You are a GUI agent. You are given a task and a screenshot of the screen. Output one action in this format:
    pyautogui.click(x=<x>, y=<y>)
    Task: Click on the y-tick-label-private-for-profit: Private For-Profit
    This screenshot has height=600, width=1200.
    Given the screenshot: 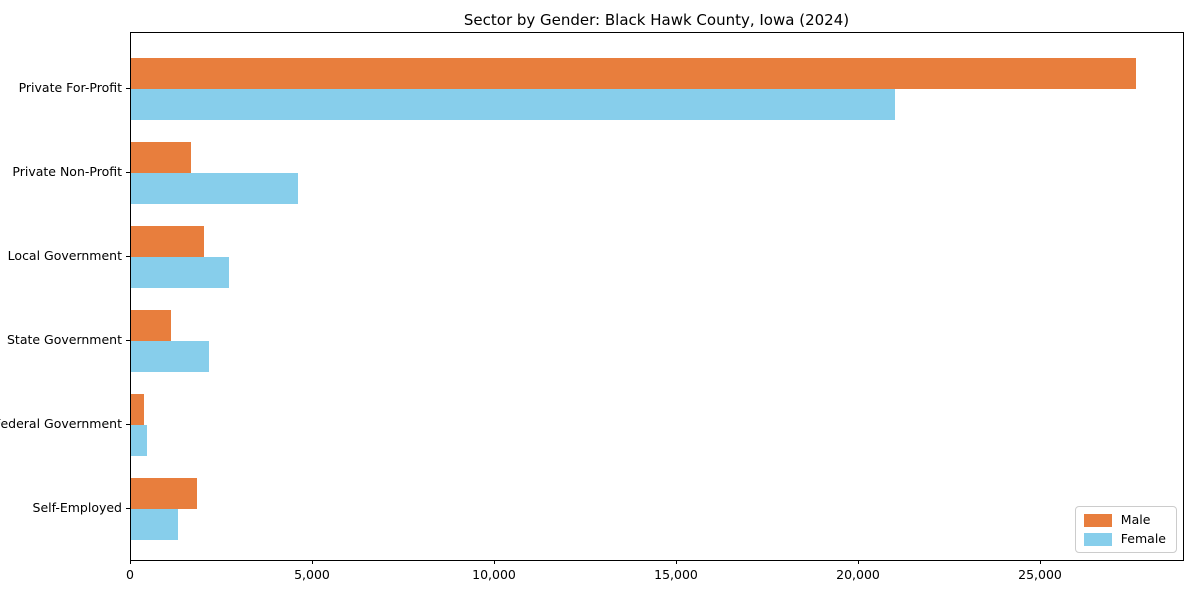 What is the action you would take?
    pyautogui.click(x=70, y=87)
    